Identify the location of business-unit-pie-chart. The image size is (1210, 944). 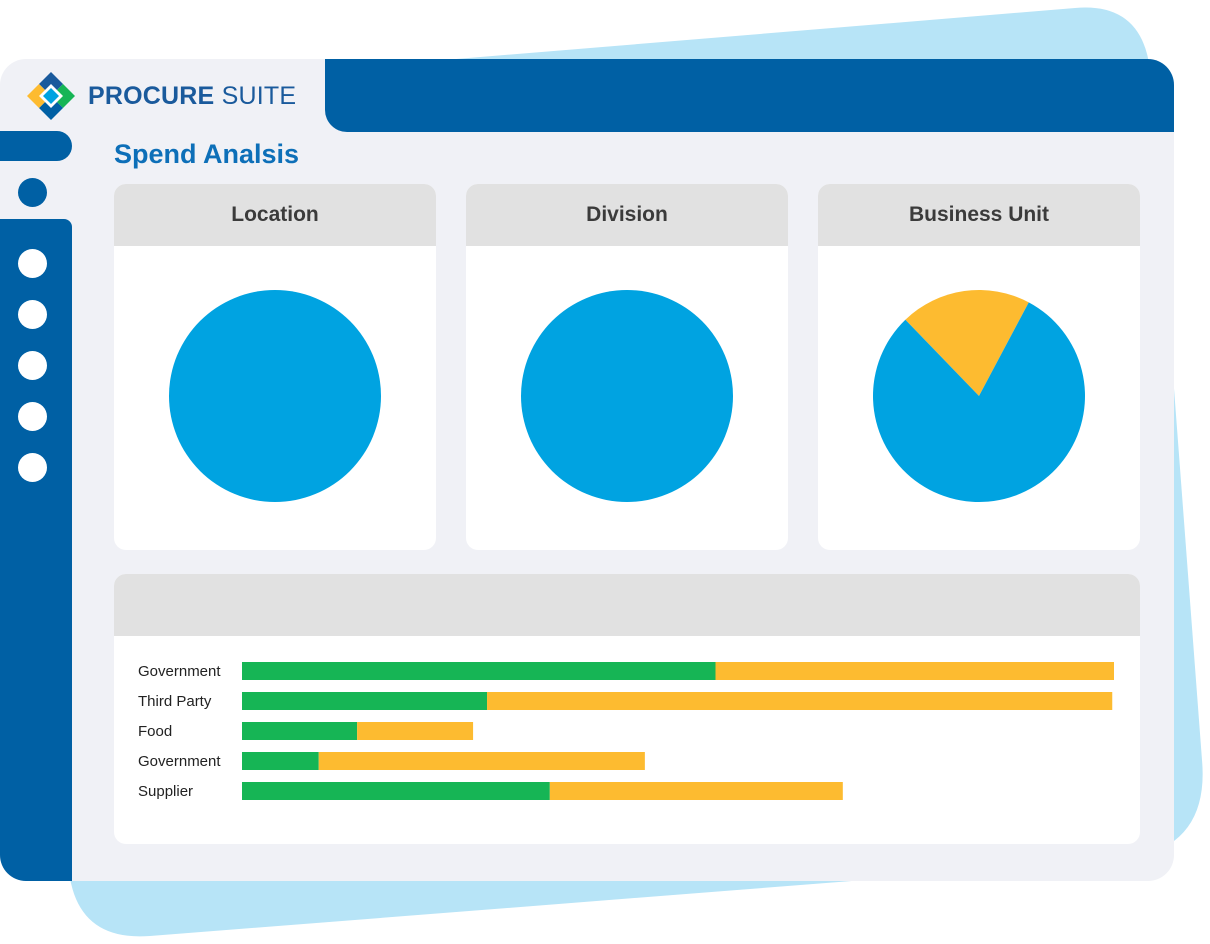
(979, 396).